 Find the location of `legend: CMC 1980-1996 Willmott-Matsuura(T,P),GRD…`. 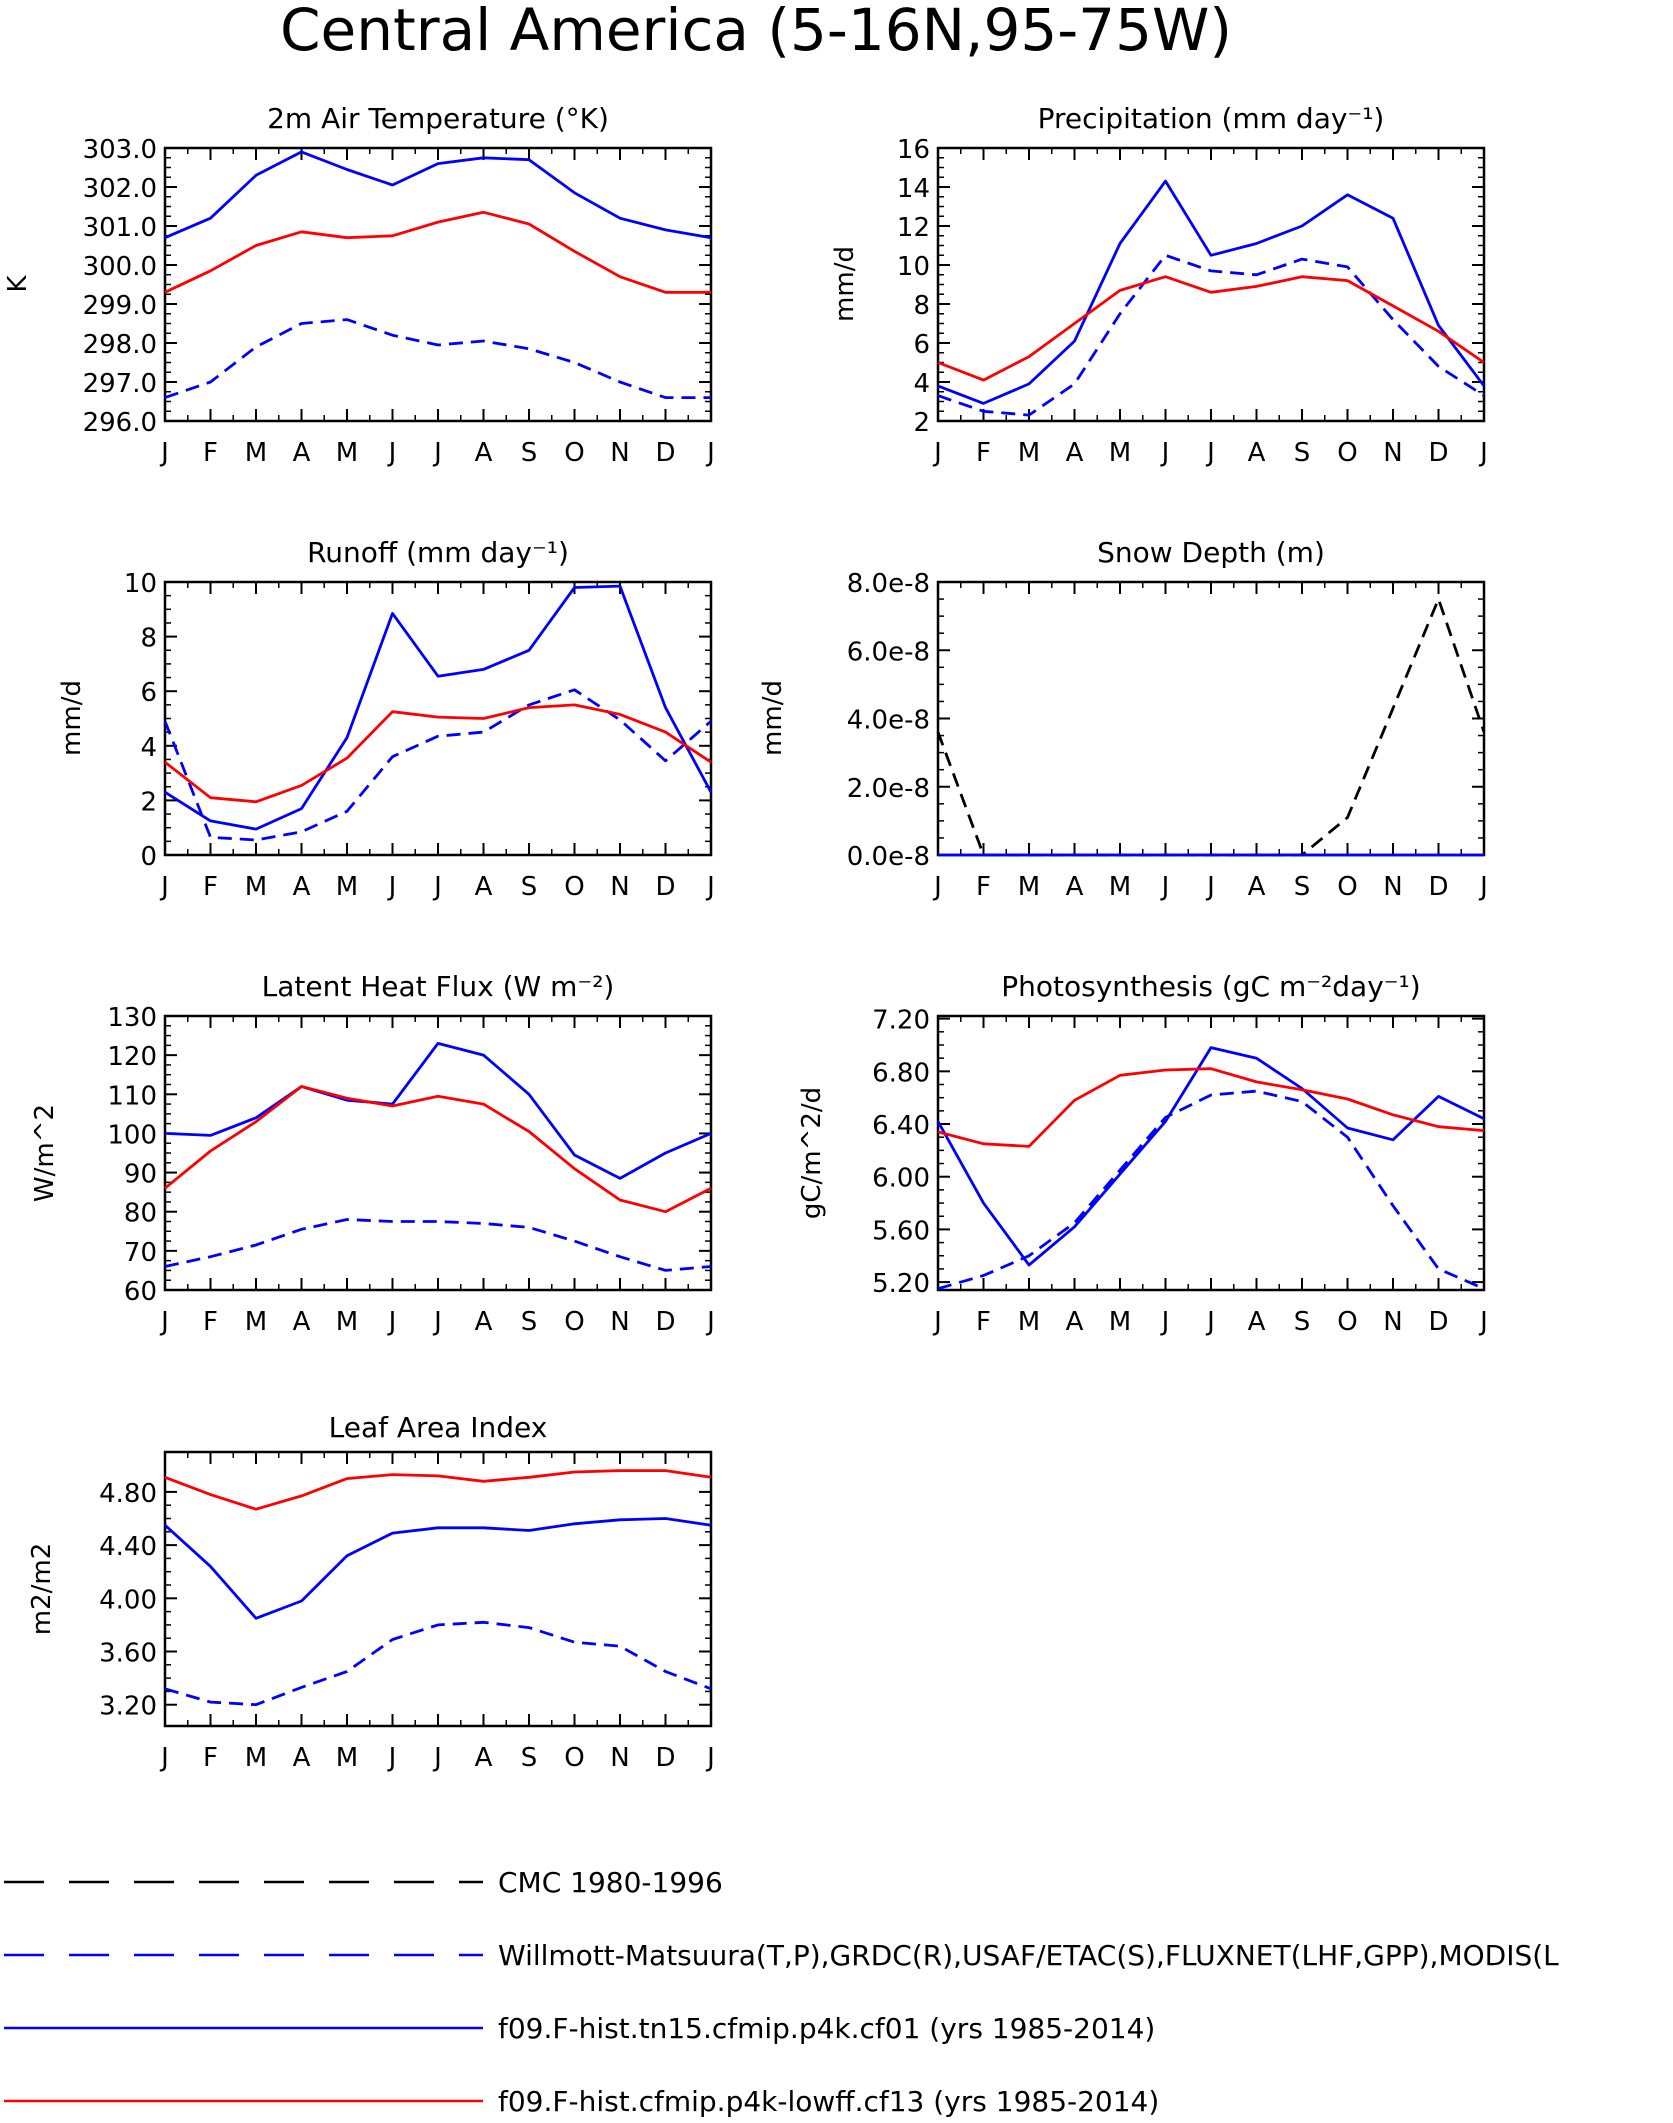

legend: CMC 1980-1996 Willmott-Matsuura(T,P),GRD… is located at coordinates (781, 1992).